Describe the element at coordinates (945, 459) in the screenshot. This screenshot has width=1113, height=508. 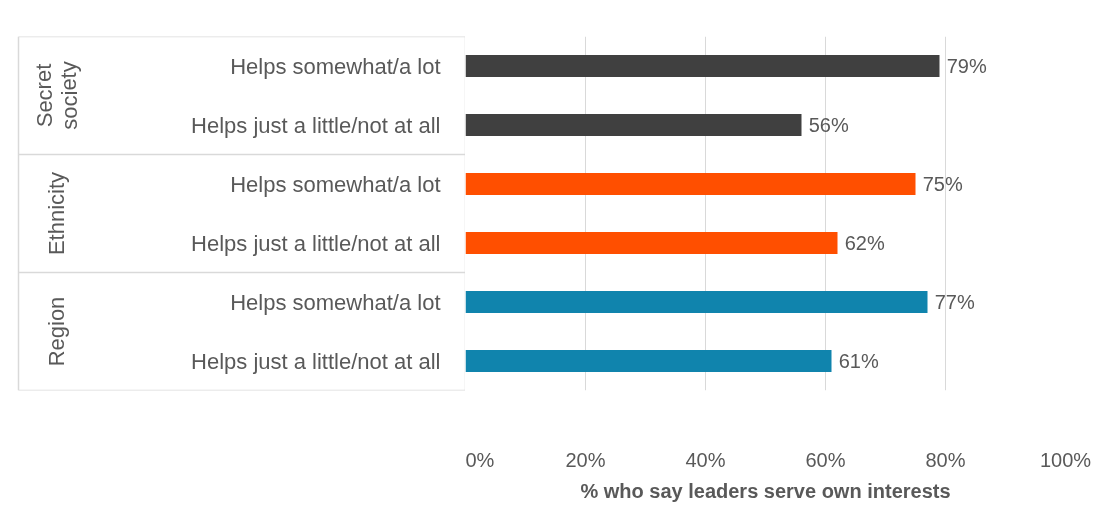
I see `x-tick-label: 80%` at that location.